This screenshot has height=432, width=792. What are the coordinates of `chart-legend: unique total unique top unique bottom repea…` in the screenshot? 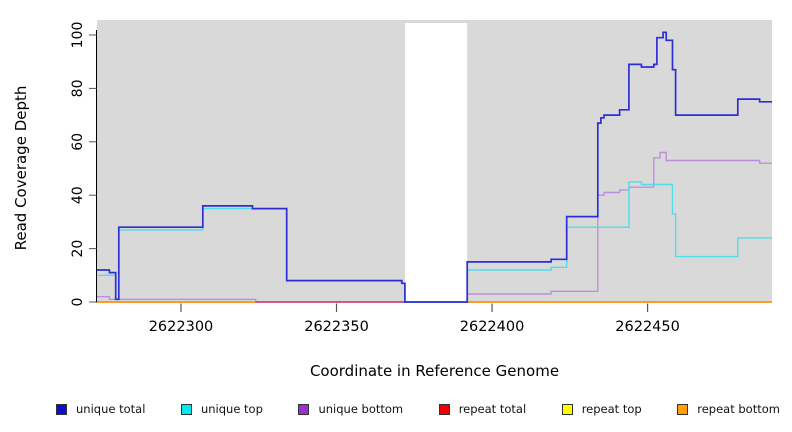 It's located at (418, 409).